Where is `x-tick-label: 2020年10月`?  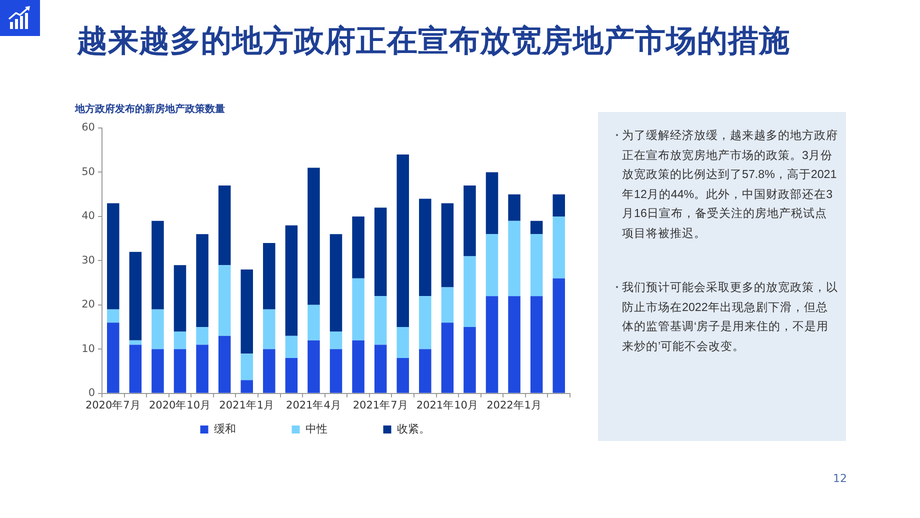 x-tick-label: 2020年10月 is located at coordinates (180, 405).